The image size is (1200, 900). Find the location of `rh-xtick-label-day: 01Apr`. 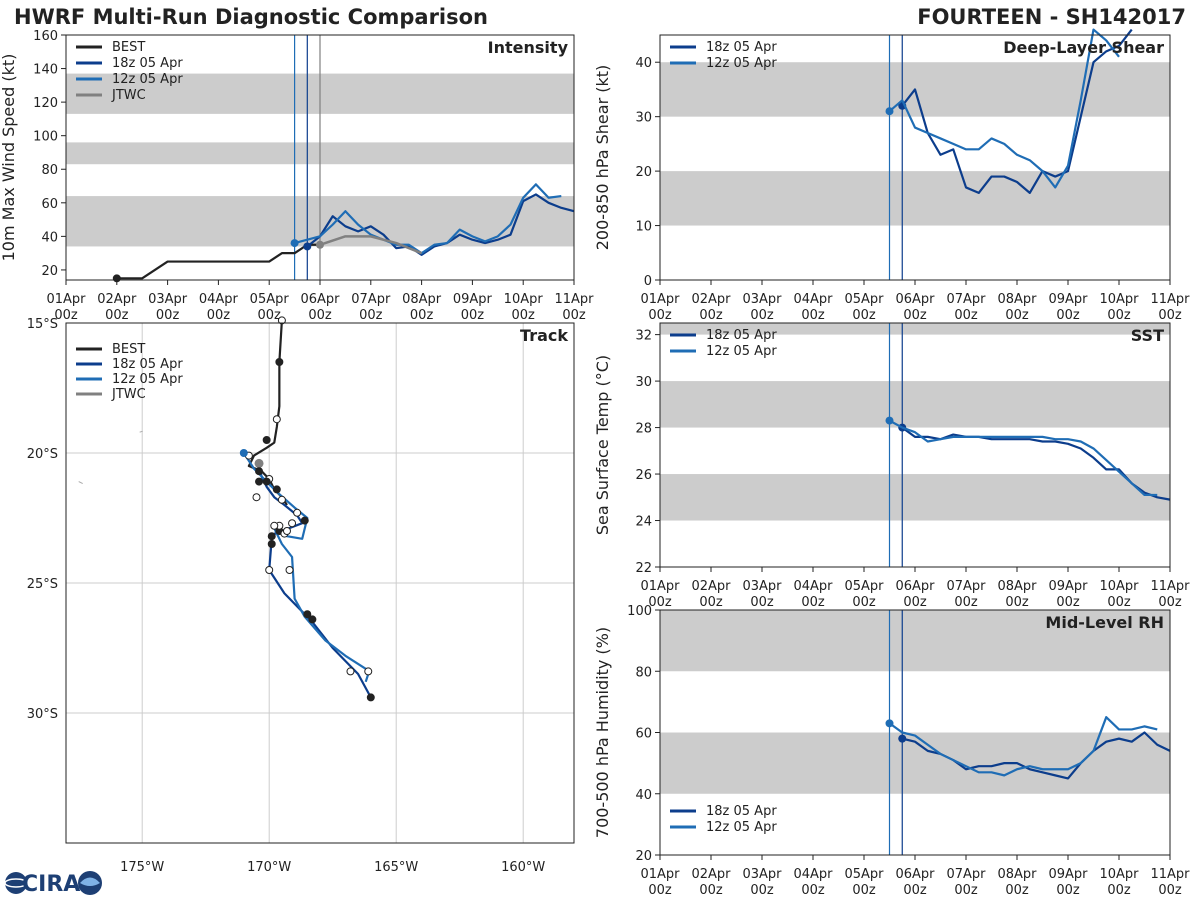

rh-xtick-label-day: 01Apr is located at coordinates (660, 874).